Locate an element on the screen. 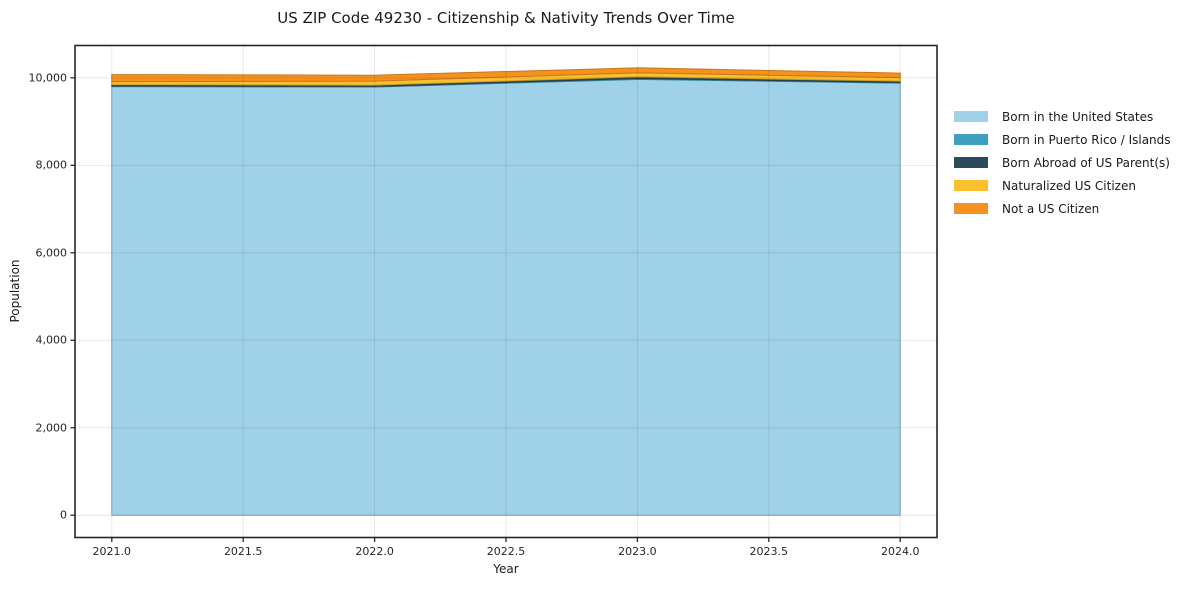 This screenshot has height=590, width=1189. y-tick-label: 0 is located at coordinates (63, 515).